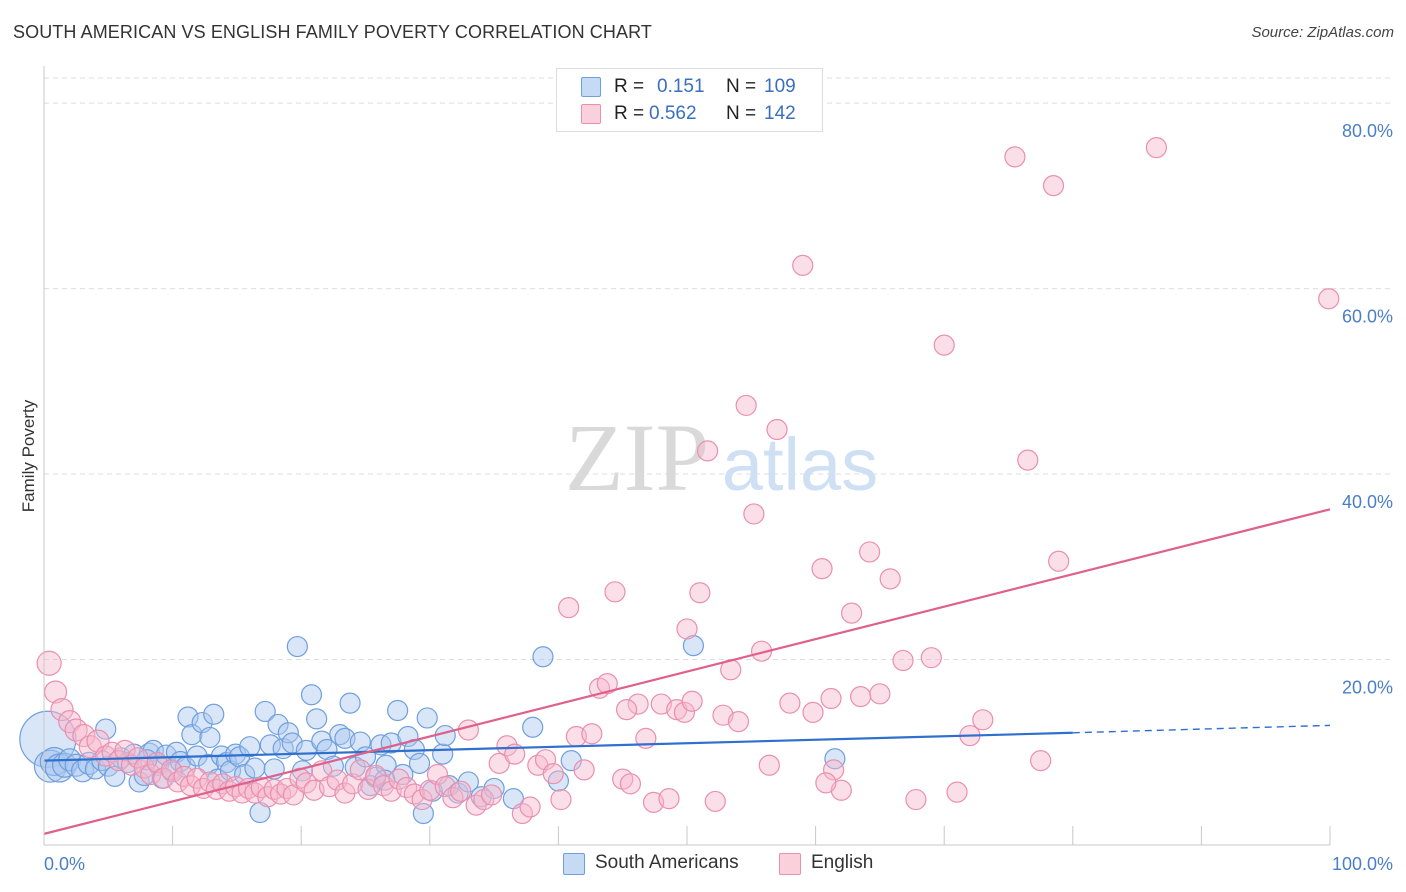 This screenshot has width=1406, height=892. What do you see at coordinates (780, 113) in the screenshot?
I see `stats-n-value: 142` at bounding box center [780, 113].